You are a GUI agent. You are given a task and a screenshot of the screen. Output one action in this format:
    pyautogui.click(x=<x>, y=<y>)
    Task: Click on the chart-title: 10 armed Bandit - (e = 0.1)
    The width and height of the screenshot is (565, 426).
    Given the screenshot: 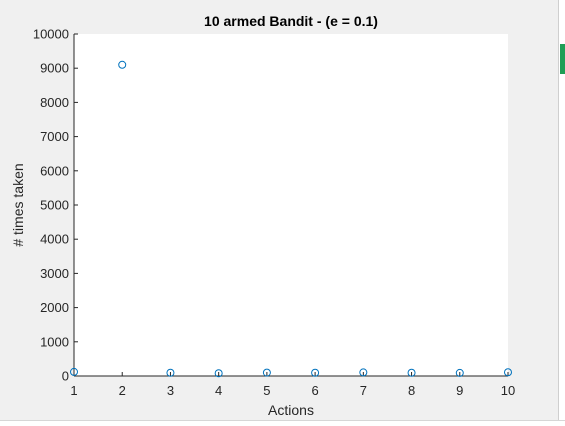 What is the action you would take?
    pyautogui.click(x=291, y=21)
    